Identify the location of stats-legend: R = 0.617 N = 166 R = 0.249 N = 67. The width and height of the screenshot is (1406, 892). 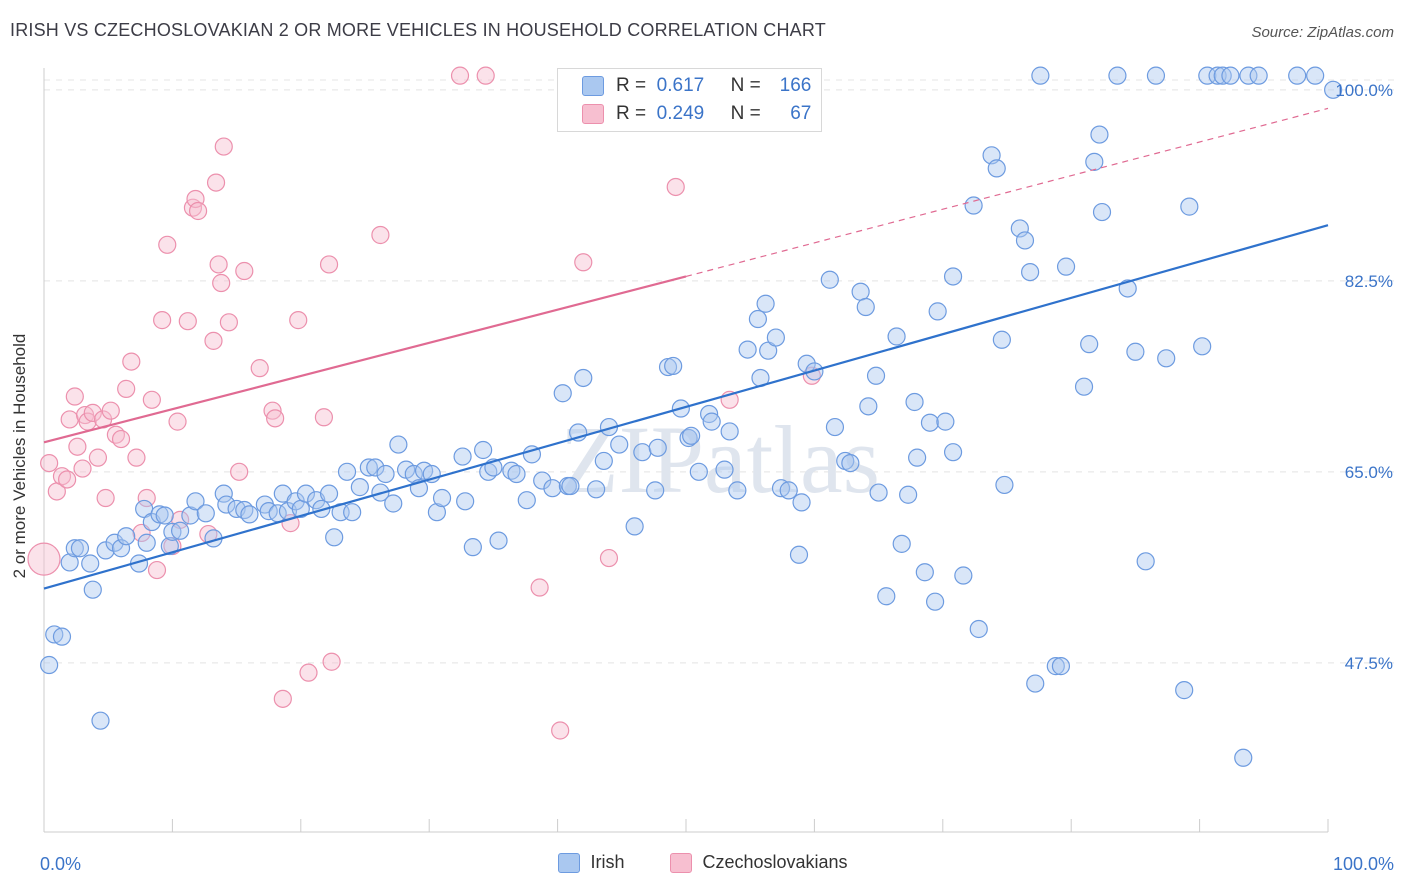
(689, 100).